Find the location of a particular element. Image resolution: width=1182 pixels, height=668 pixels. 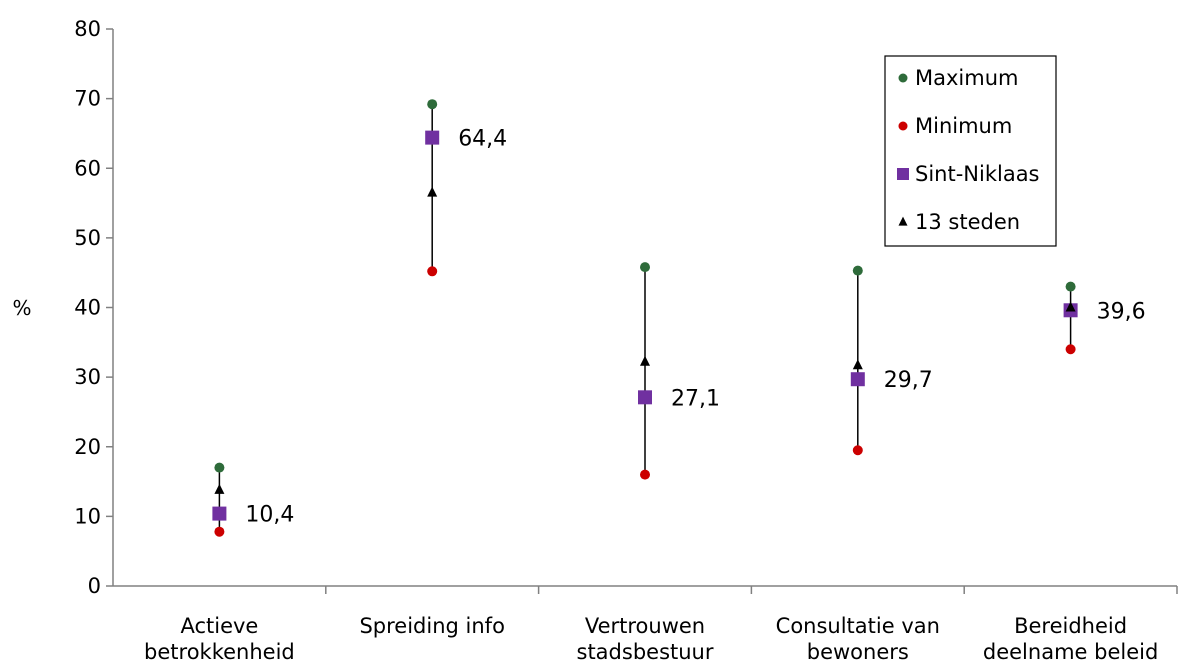

data-label: 27,1 is located at coordinates (695, 398).